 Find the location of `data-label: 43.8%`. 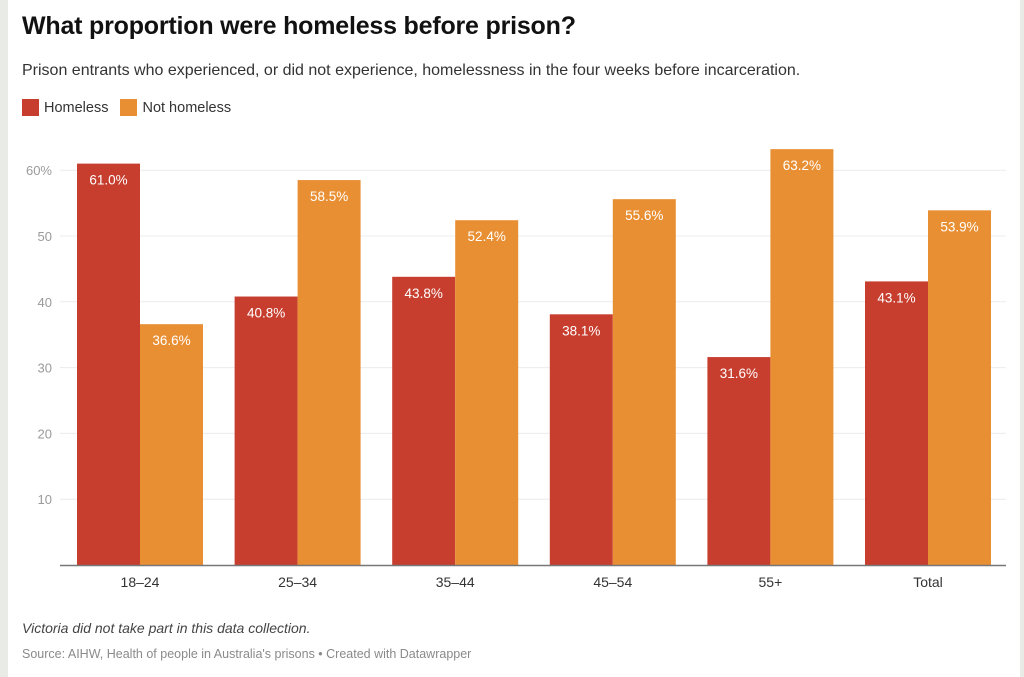

data-label: 43.8% is located at coordinates (424, 293).